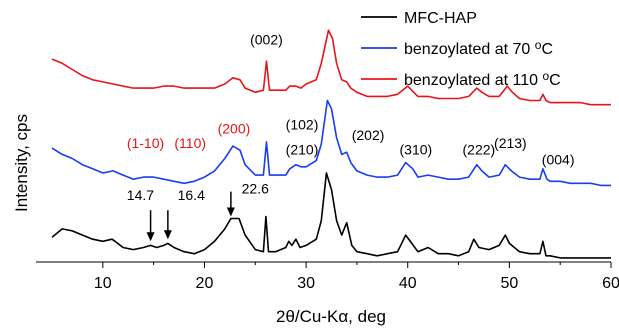 The width and height of the screenshot is (619, 332). I want to click on x-tick-label: 20, so click(205, 283).